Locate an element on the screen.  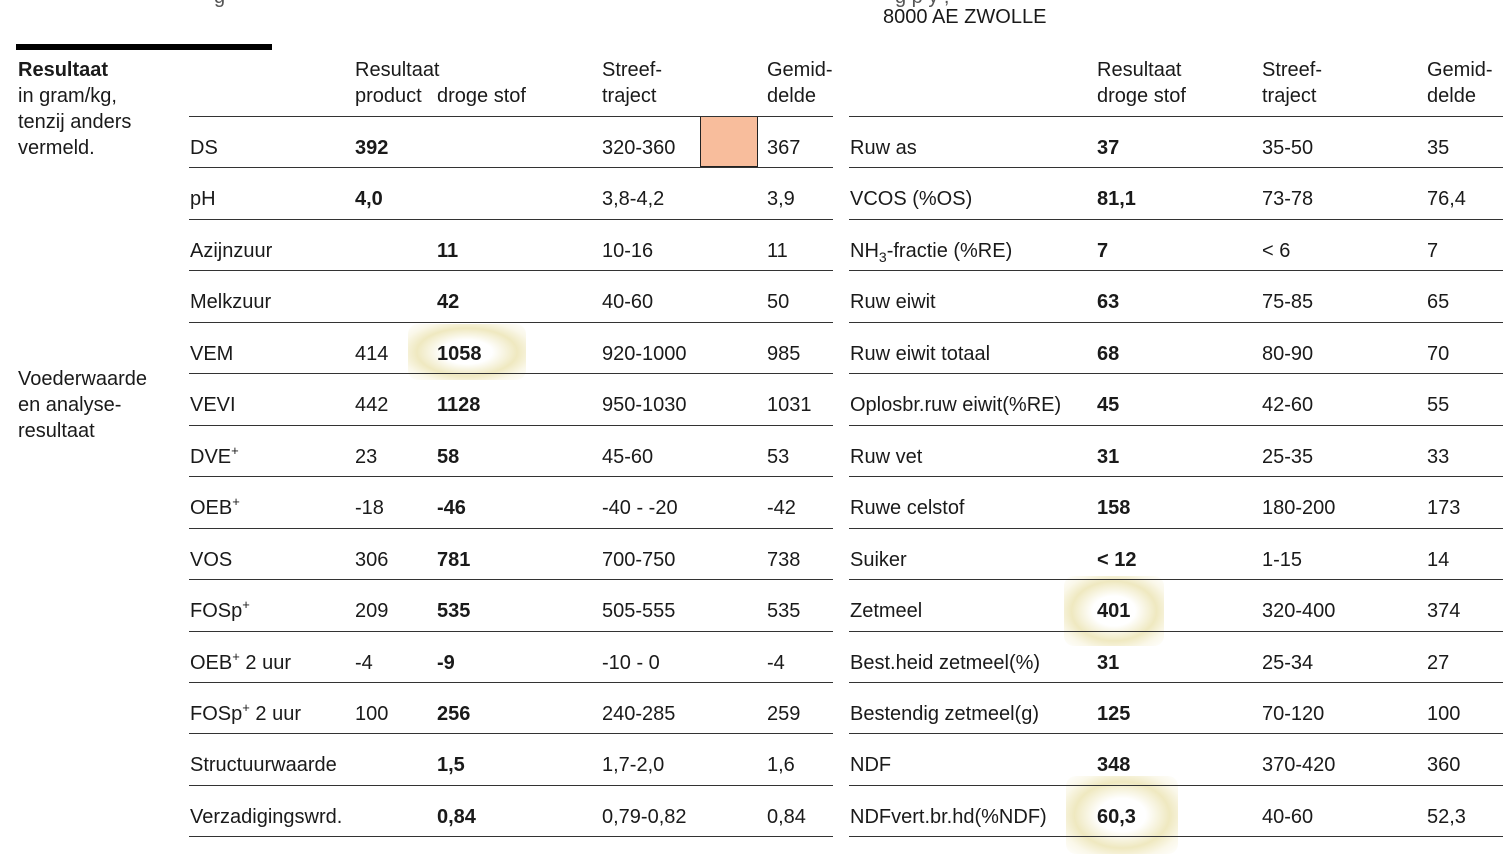
left-row-drymatter-value: 256 is located at coordinates (454, 714).